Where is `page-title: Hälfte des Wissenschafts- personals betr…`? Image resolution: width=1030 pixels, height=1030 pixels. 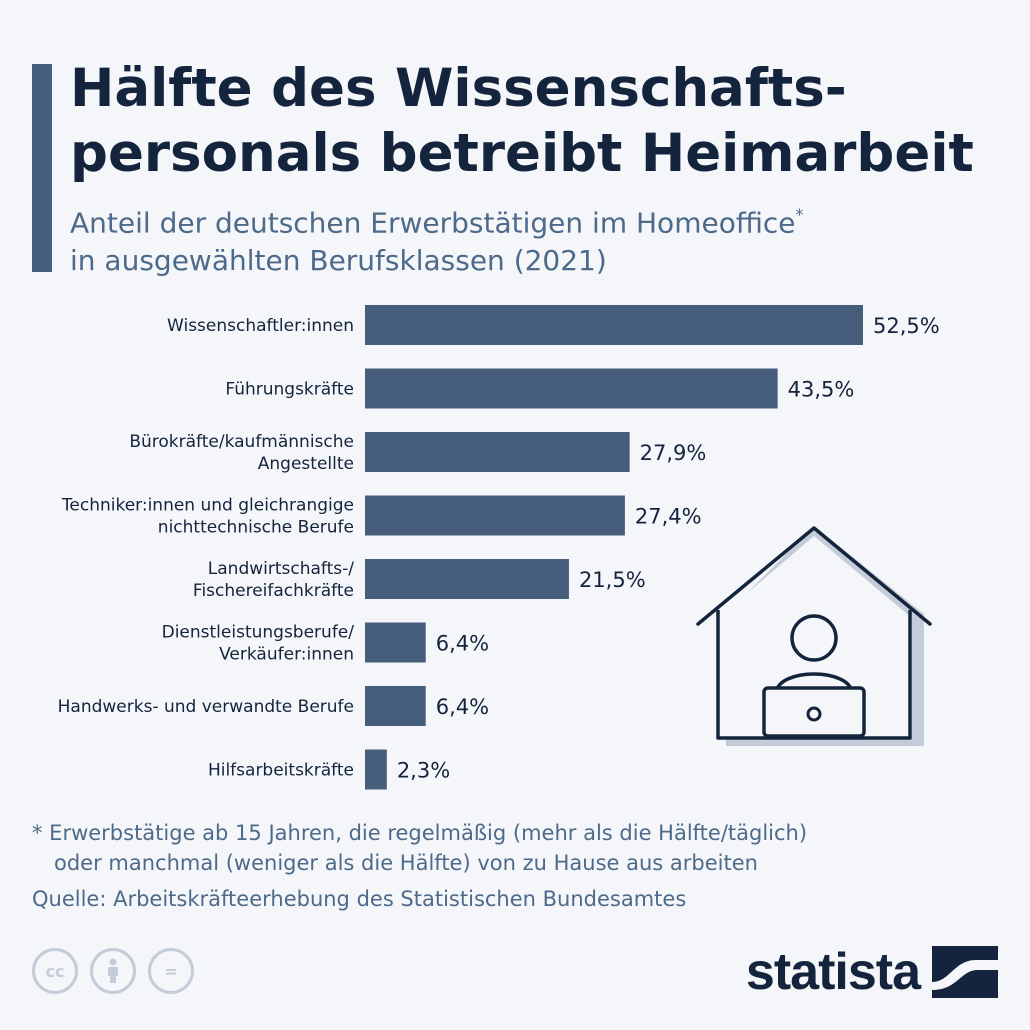
page-title: Hälfte des Wissenschafts- personals betr… is located at coordinates (540, 121).